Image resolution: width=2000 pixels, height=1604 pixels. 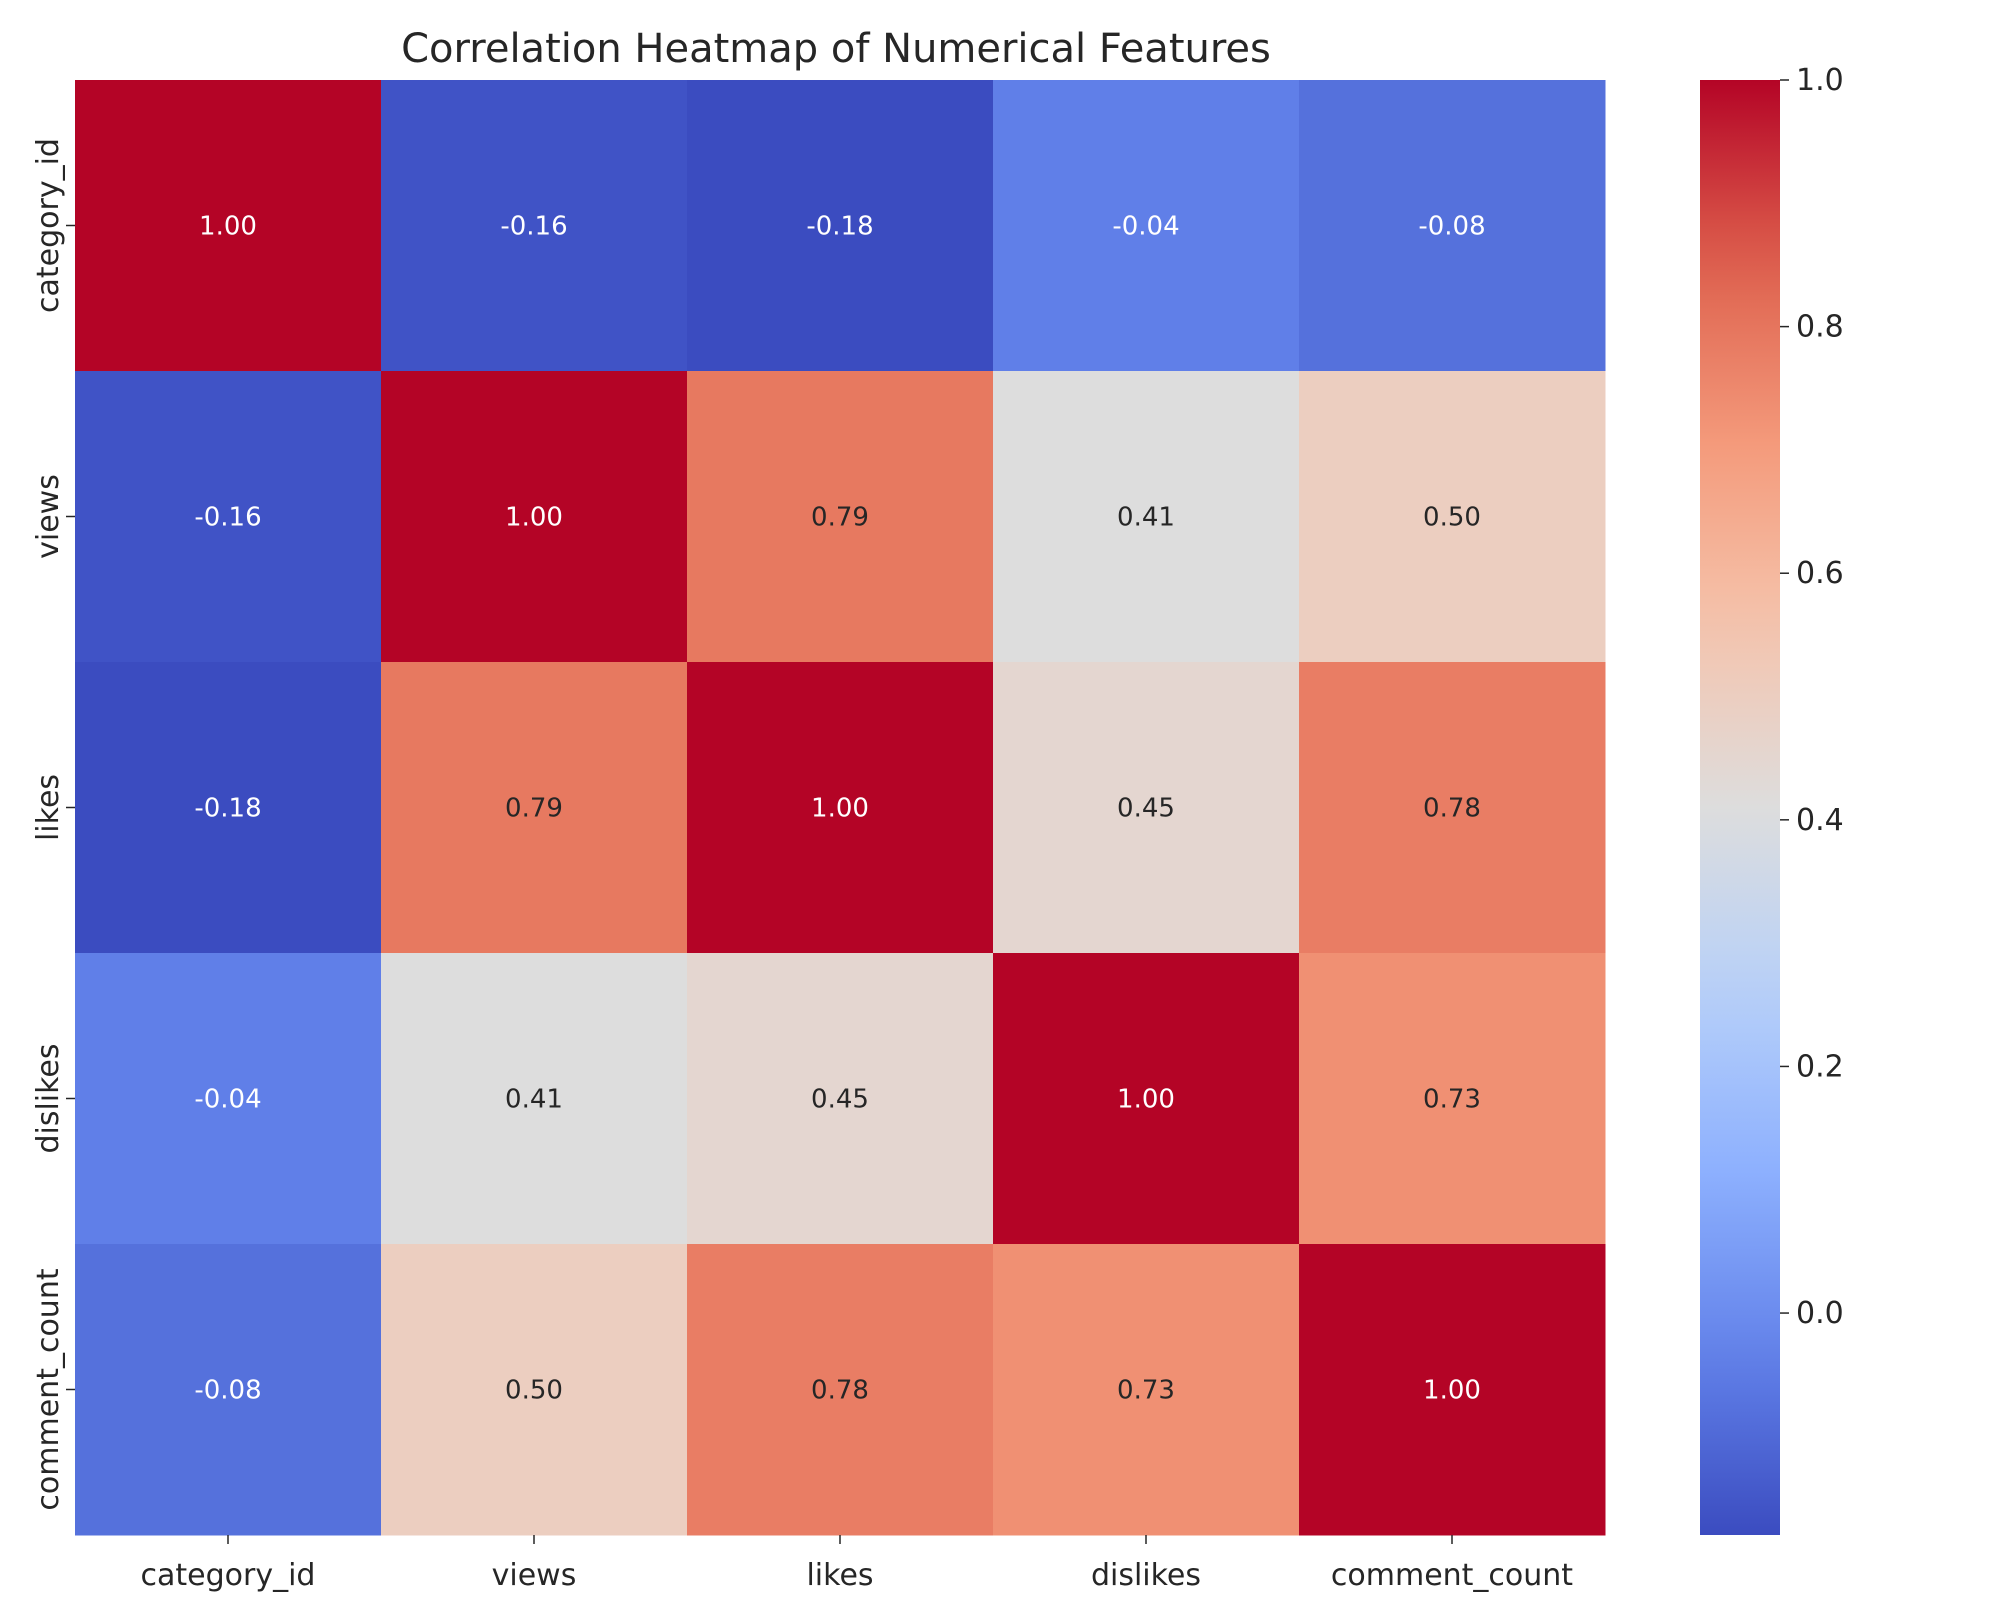 I want to click on colorbar-tick-label: 0.2, so click(x=1820, y=1066).